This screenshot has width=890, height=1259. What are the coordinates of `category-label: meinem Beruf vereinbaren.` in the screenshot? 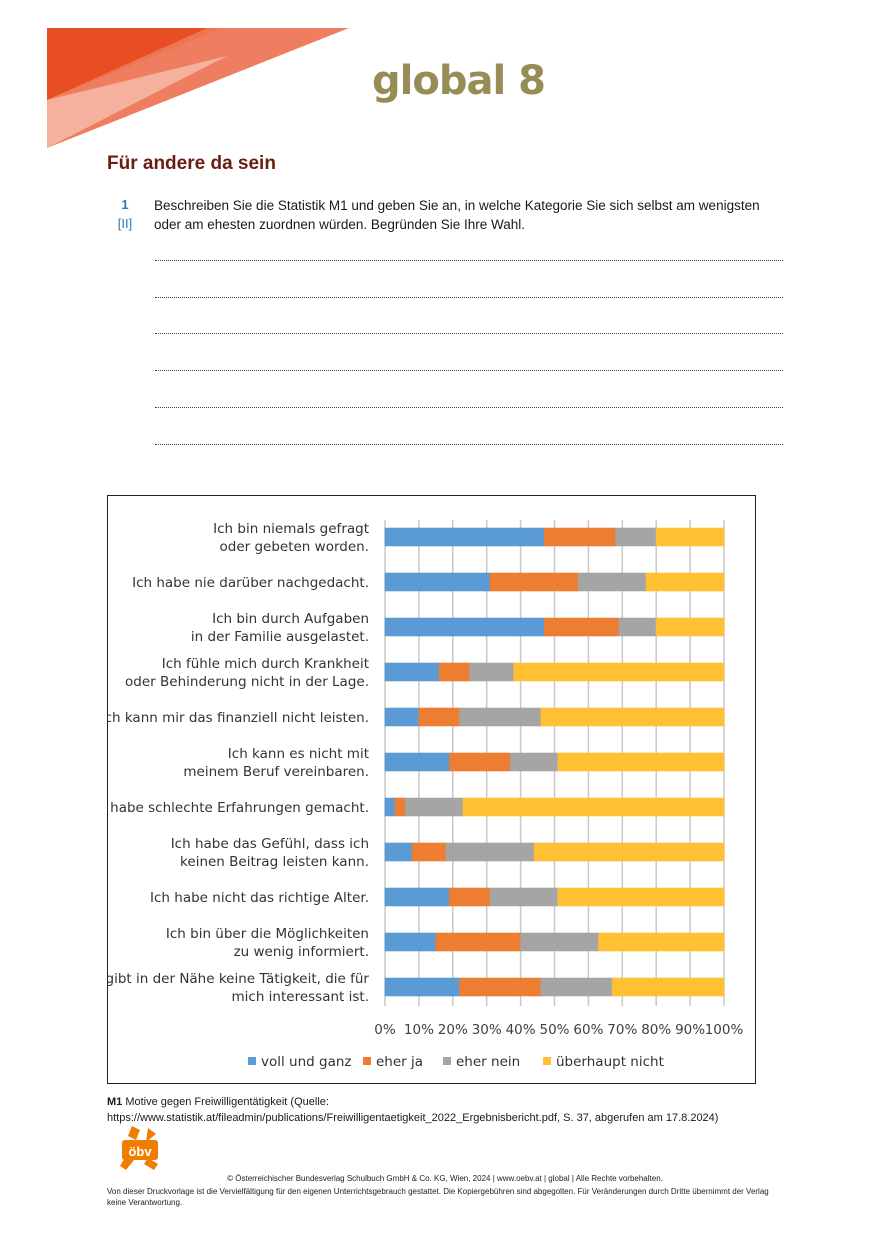 It's located at (276, 772).